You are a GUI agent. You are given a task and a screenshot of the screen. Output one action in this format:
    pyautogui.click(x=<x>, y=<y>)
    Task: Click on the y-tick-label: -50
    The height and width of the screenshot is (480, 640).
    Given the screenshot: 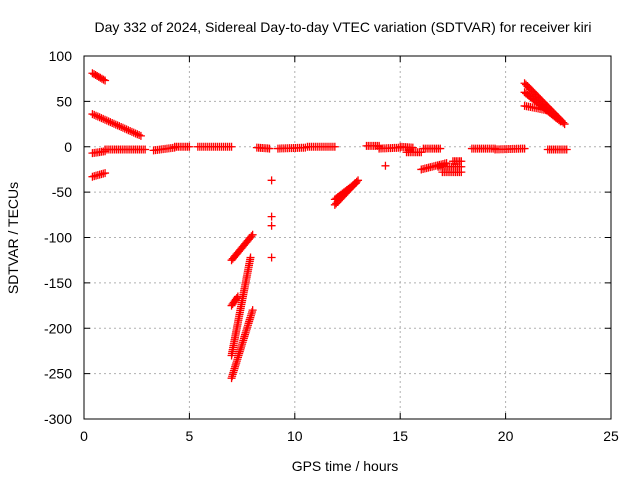 What is the action you would take?
    pyautogui.click(x=62, y=192)
    